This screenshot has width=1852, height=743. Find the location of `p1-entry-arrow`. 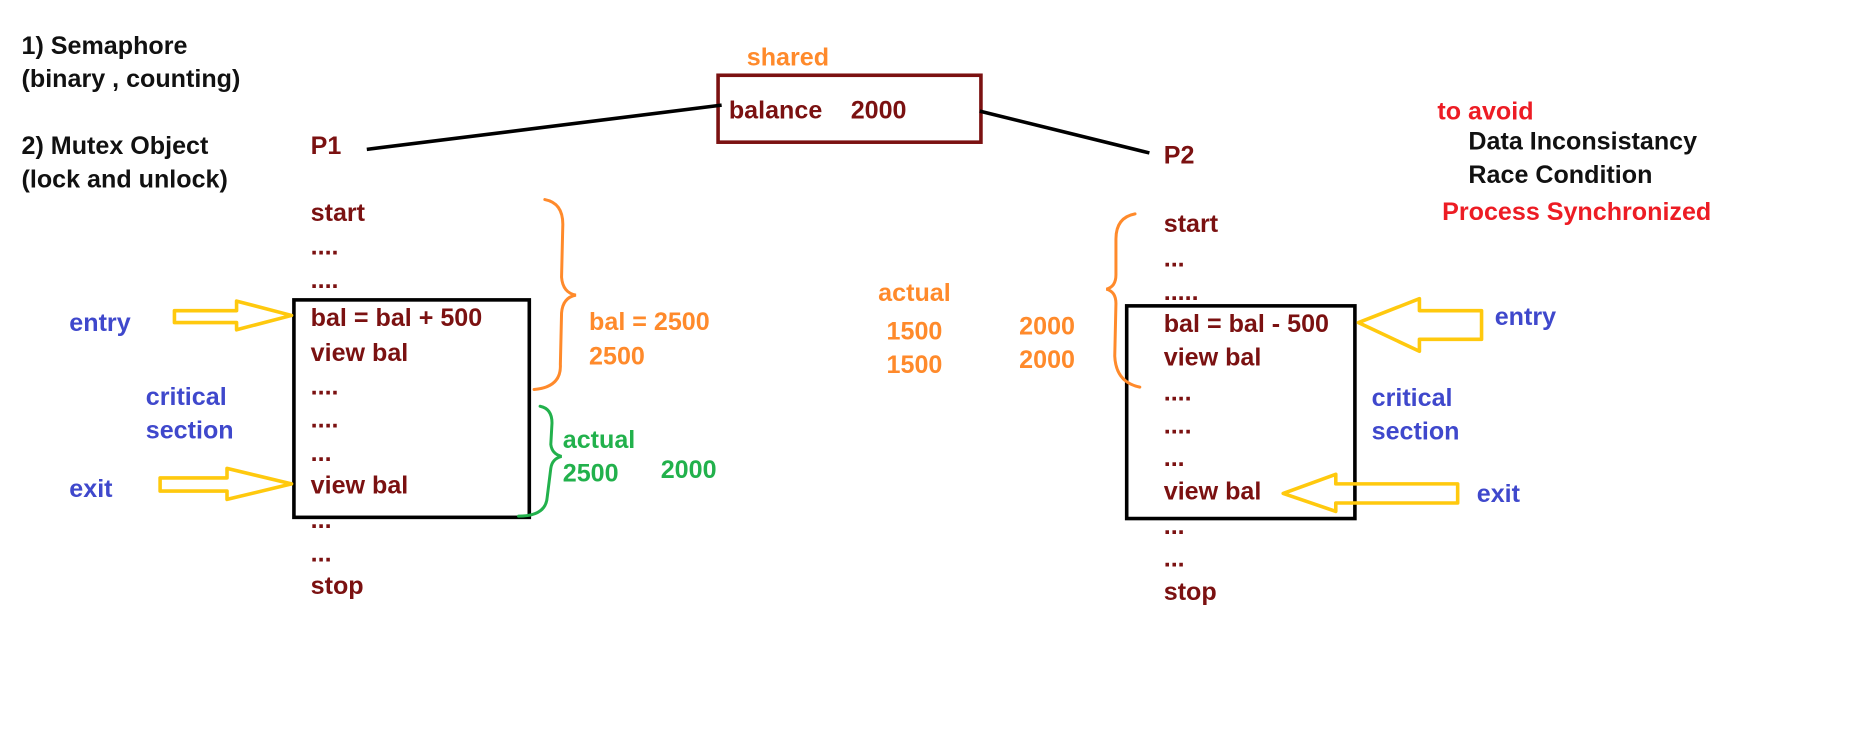

p1-entry-arrow is located at coordinates (233, 315).